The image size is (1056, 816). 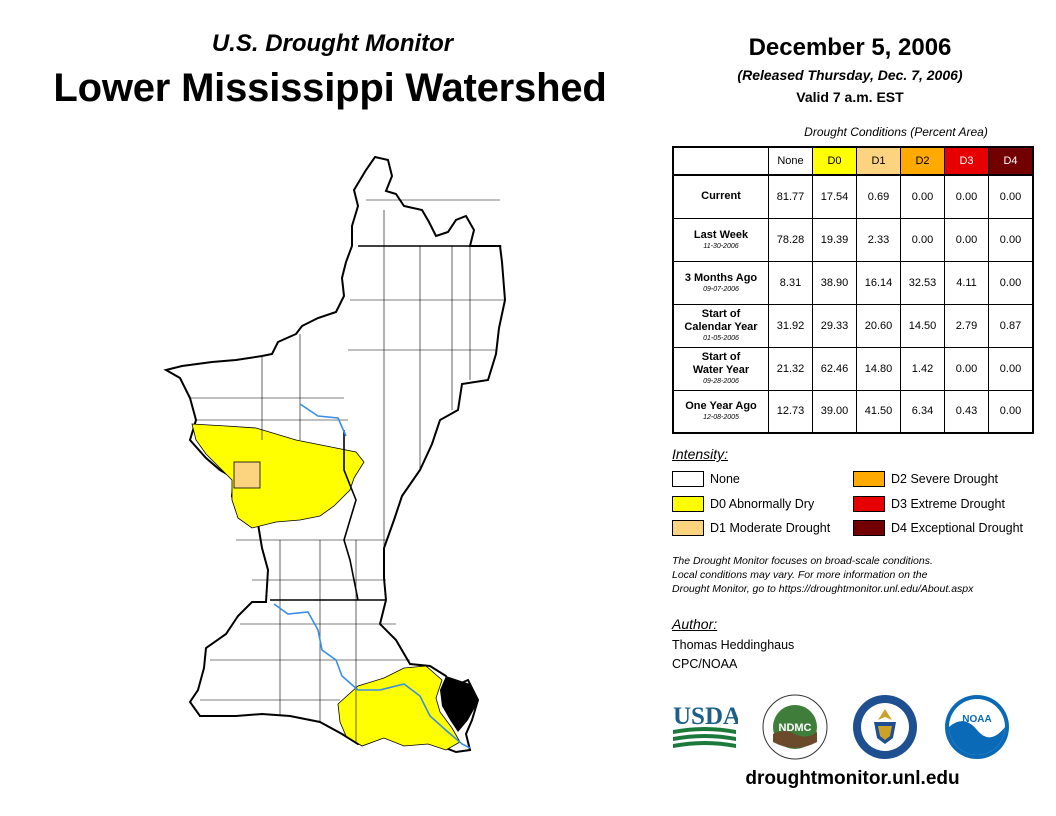 I want to click on table-row: Current 81.77 17.54 0.69 0.00 0.00 0.00, so click(x=853, y=196).